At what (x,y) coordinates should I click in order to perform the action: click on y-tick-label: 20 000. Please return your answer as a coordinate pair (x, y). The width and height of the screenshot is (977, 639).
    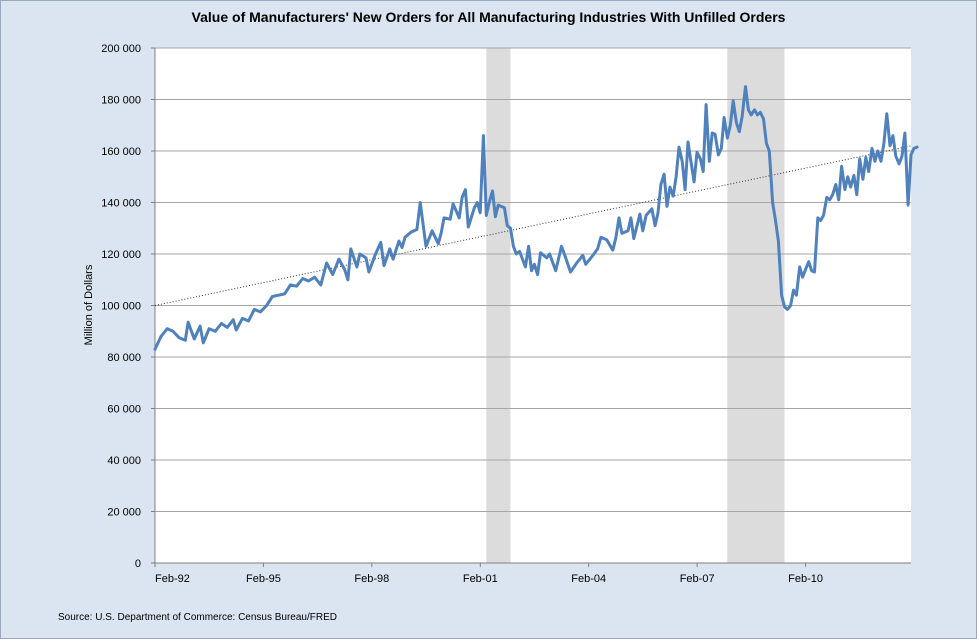
    Looking at the image, I should click on (124, 513).